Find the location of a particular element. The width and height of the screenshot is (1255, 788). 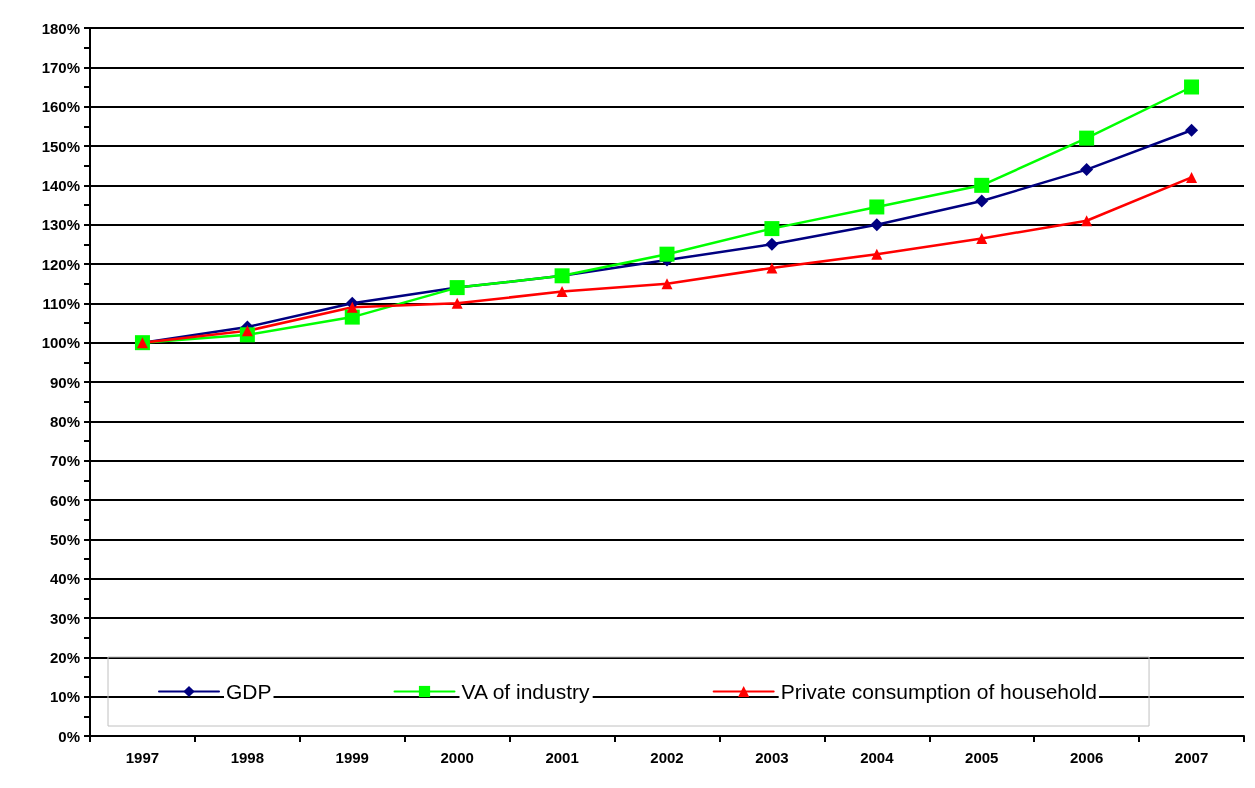

y-tick-label: 150% is located at coordinates (60, 146).